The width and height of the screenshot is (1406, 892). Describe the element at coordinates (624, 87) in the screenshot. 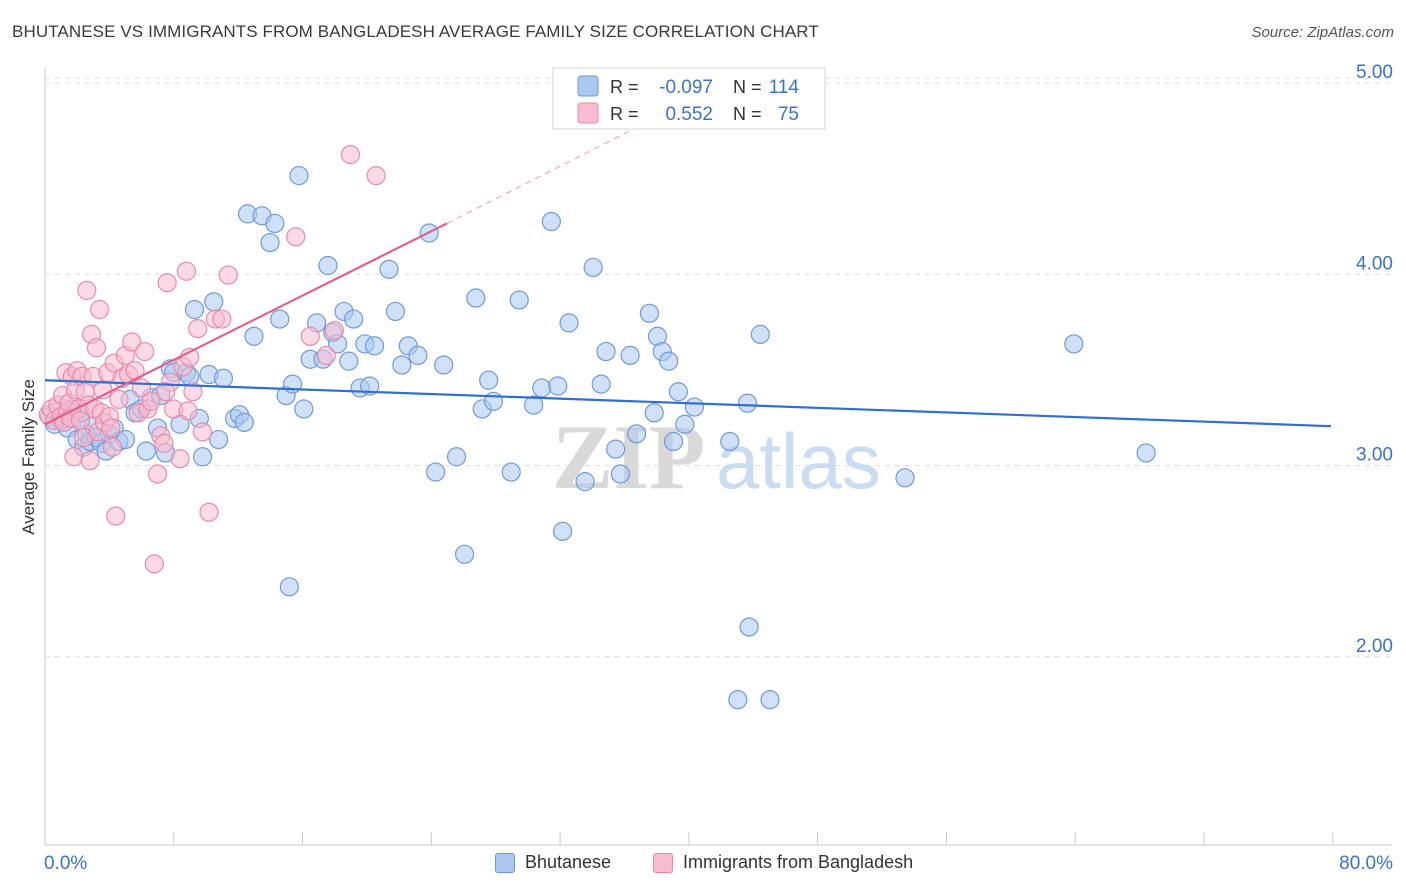

I see `legend-r-label: R =` at that location.